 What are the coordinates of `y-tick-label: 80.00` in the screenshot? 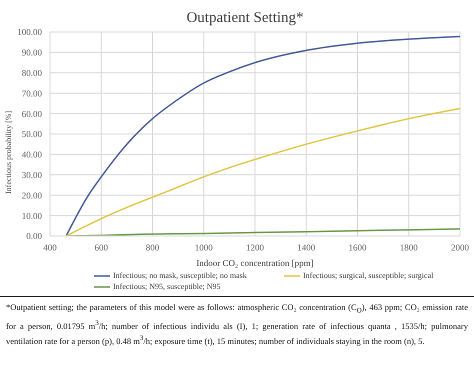 It's located at (32, 73).